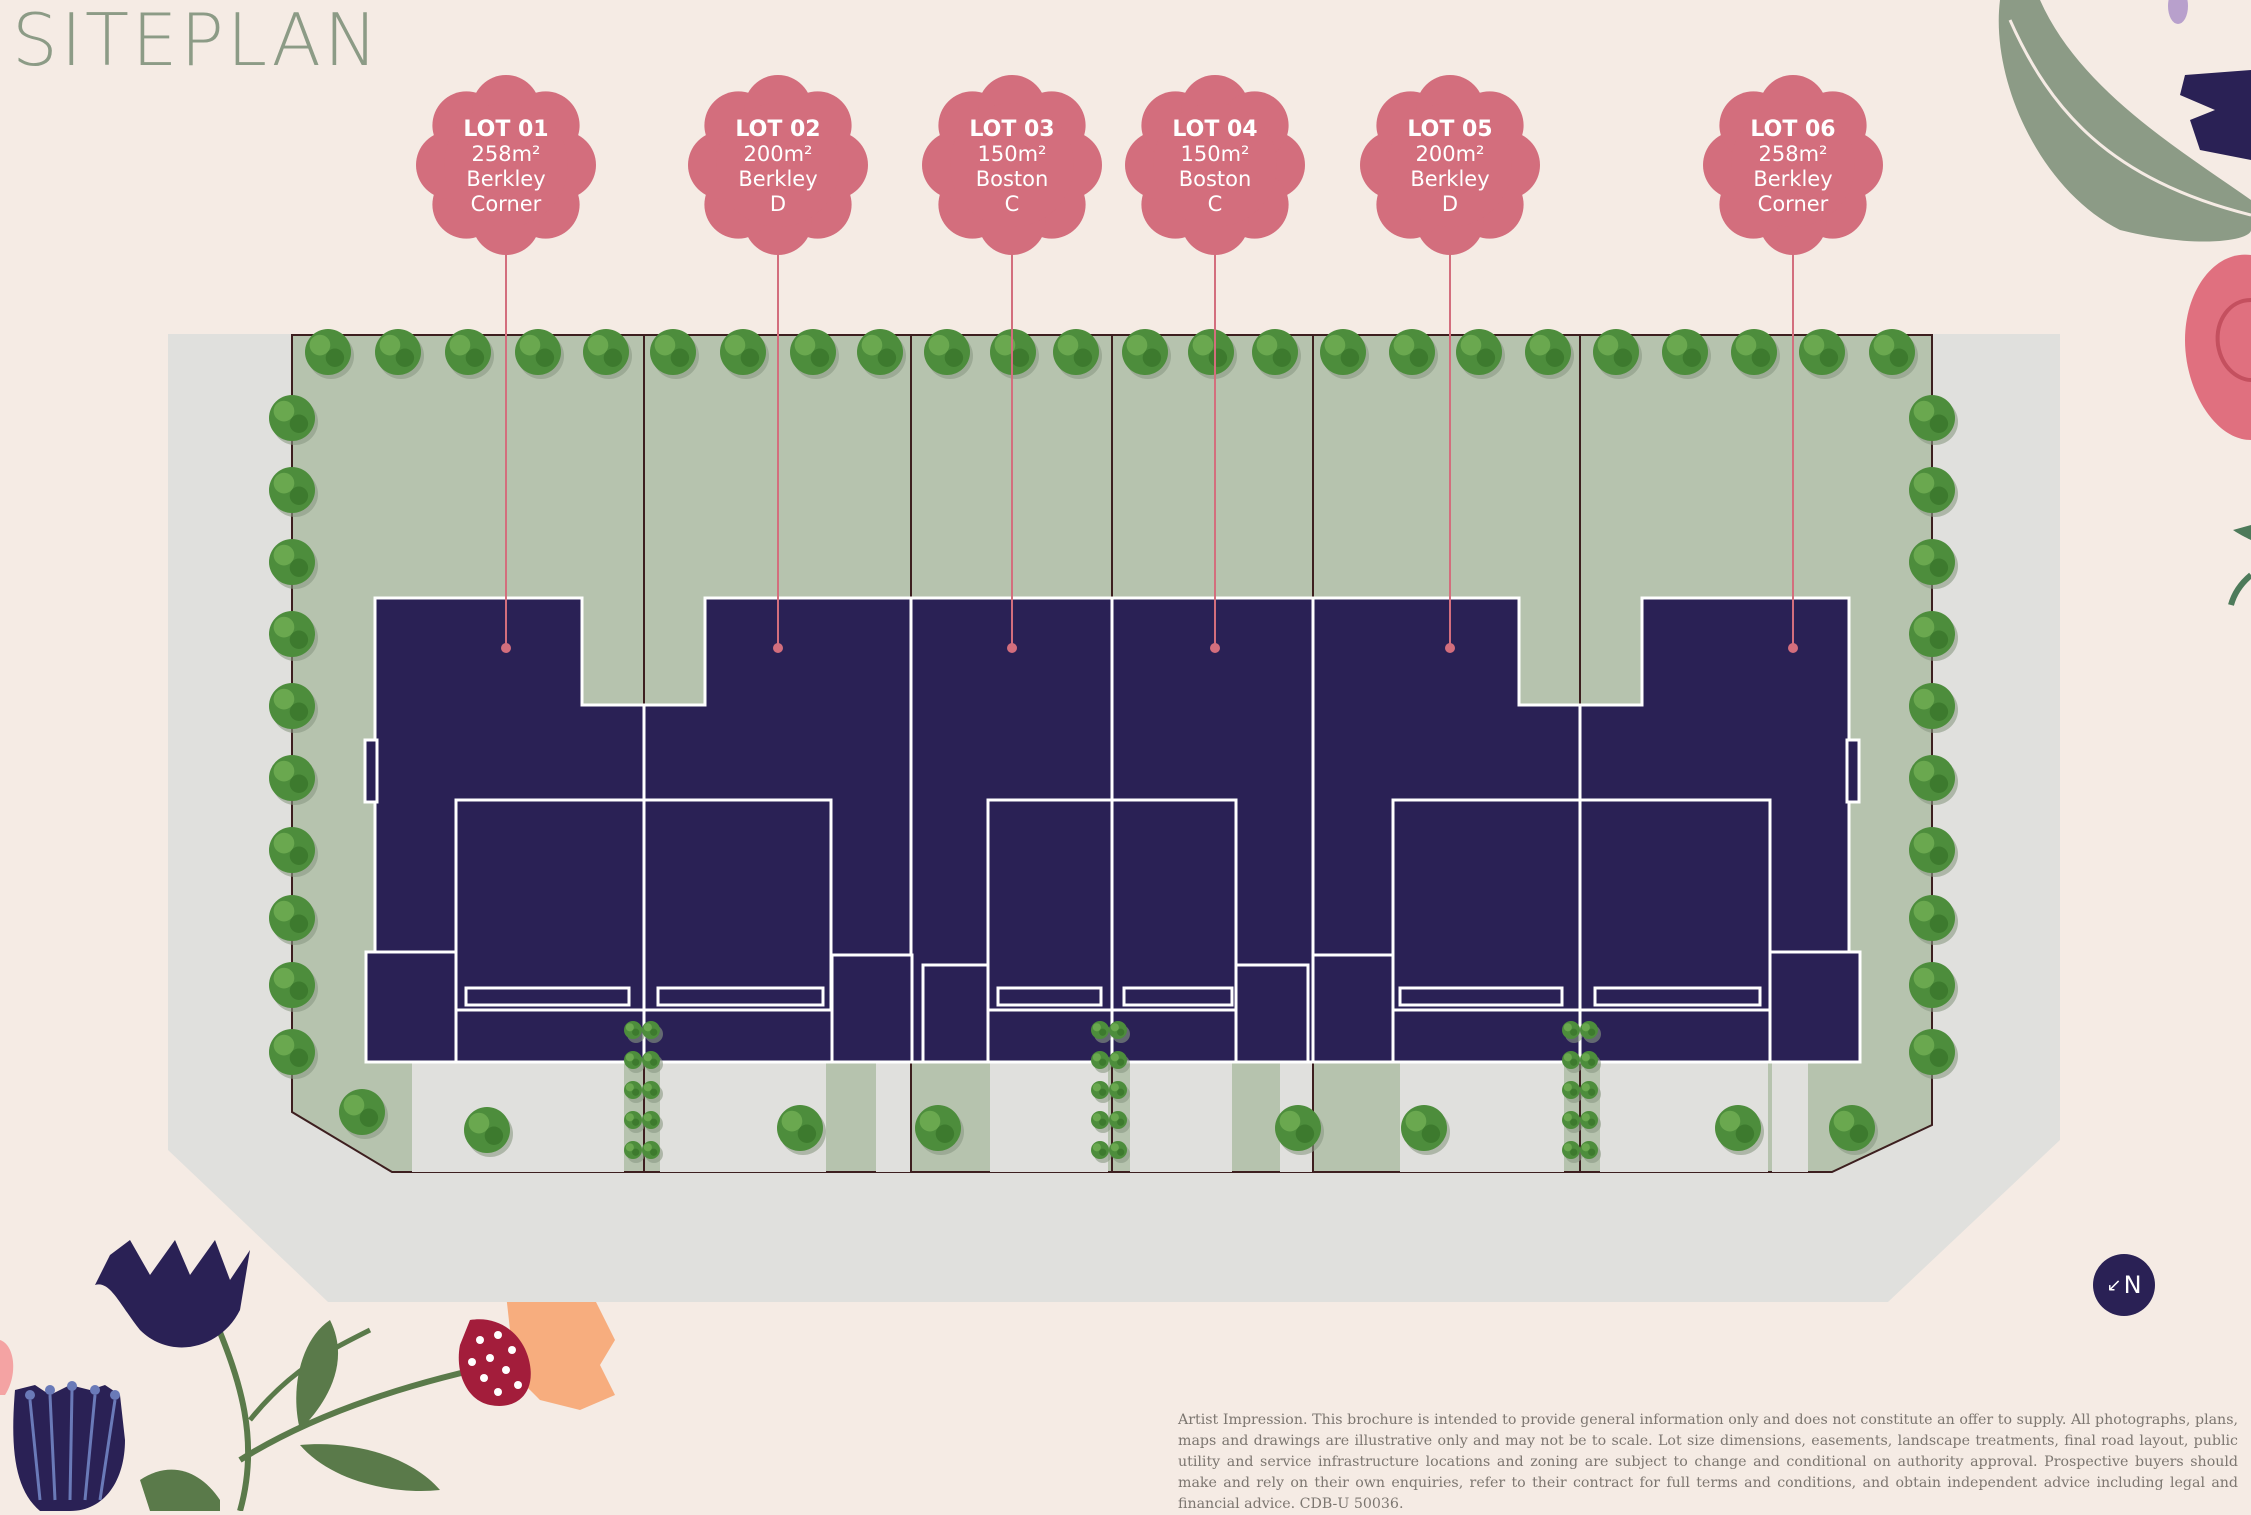 Image resolution: width=2251 pixels, height=1515 pixels. Describe the element at coordinates (1113, 905) in the screenshot. I see `garage-dividers` at that location.